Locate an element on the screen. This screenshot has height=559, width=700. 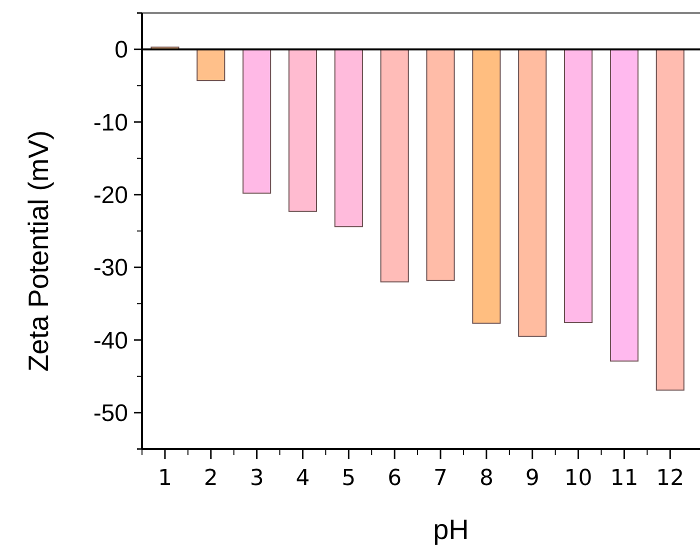
x-tick-label: 4 is located at coordinates (303, 478).